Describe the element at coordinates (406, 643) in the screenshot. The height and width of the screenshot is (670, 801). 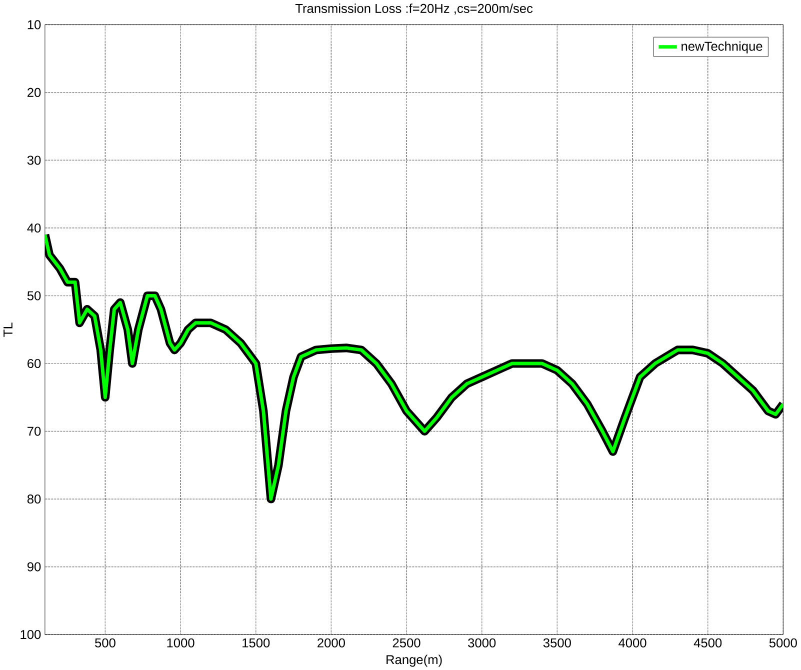
I see `x-tick-label: 2500` at that location.